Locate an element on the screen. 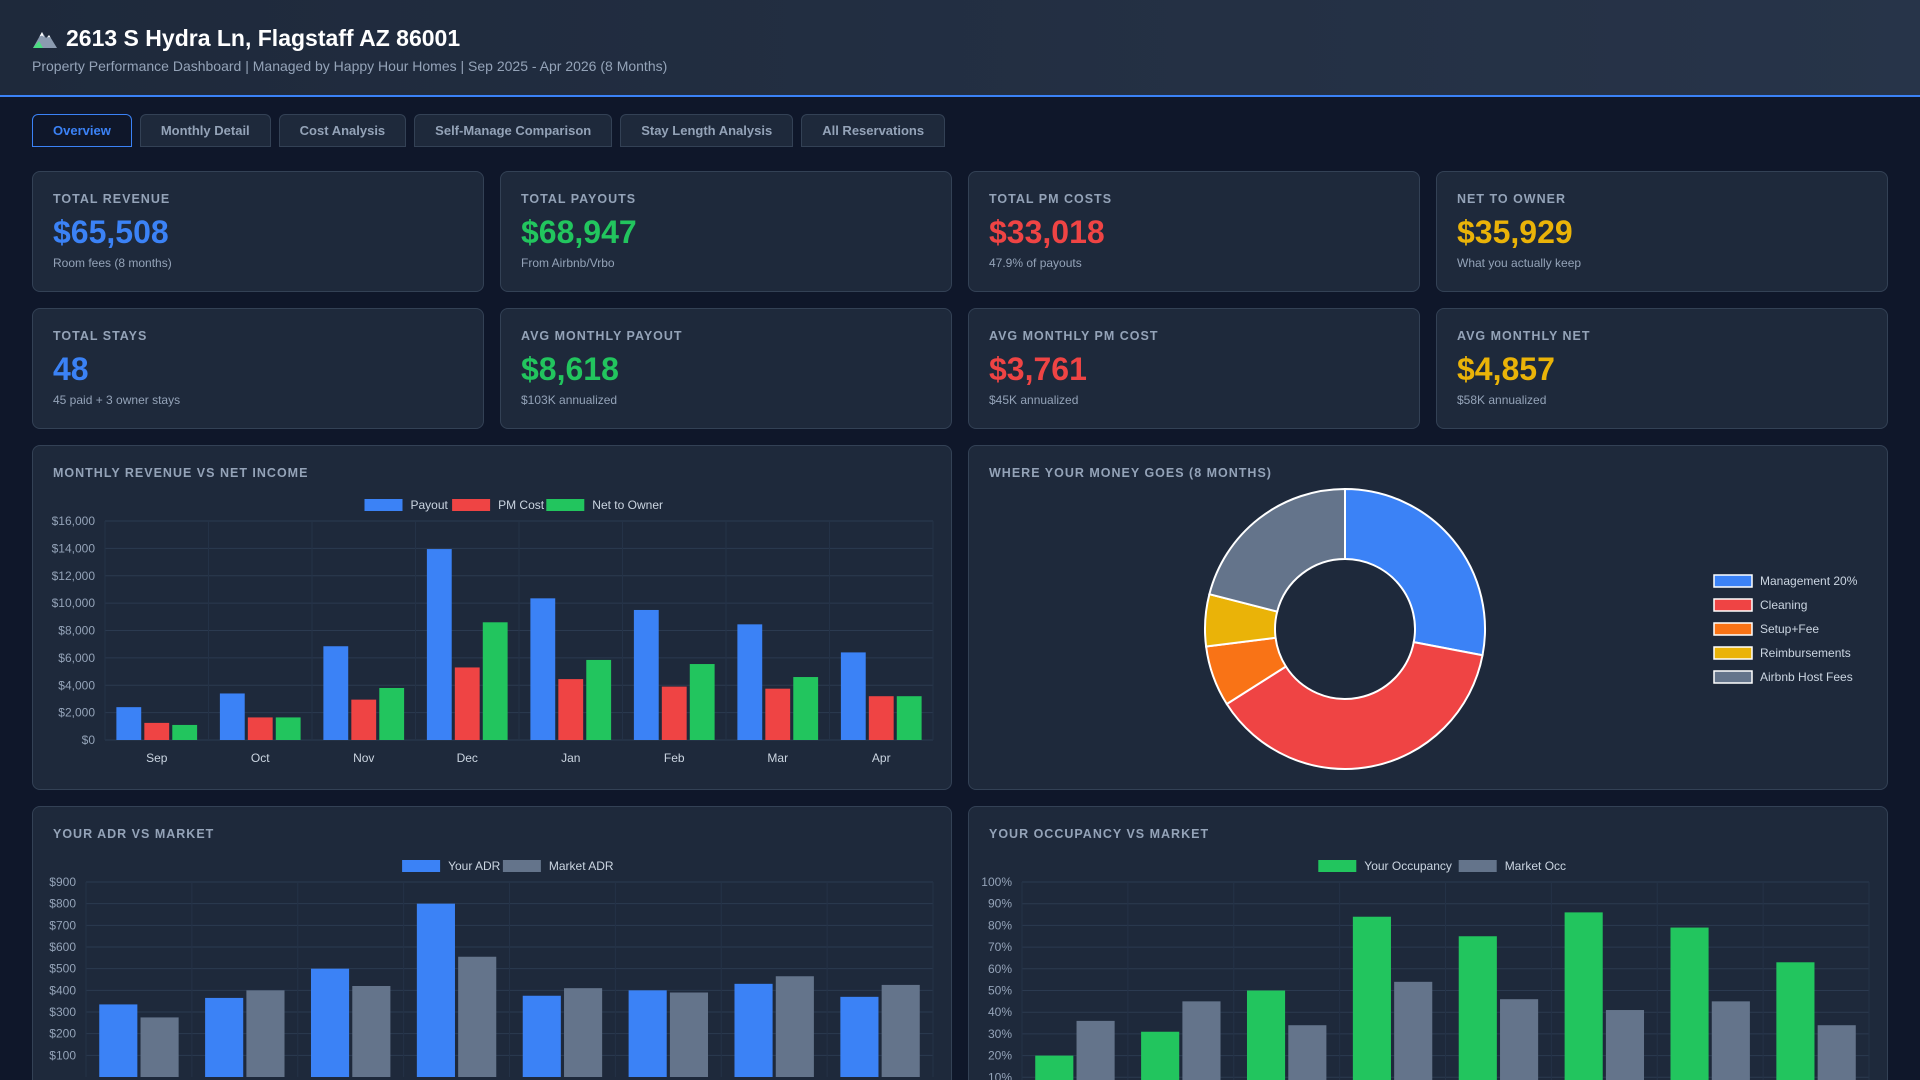  legend-label: Market Occ is located at coordinates (1535, 866).